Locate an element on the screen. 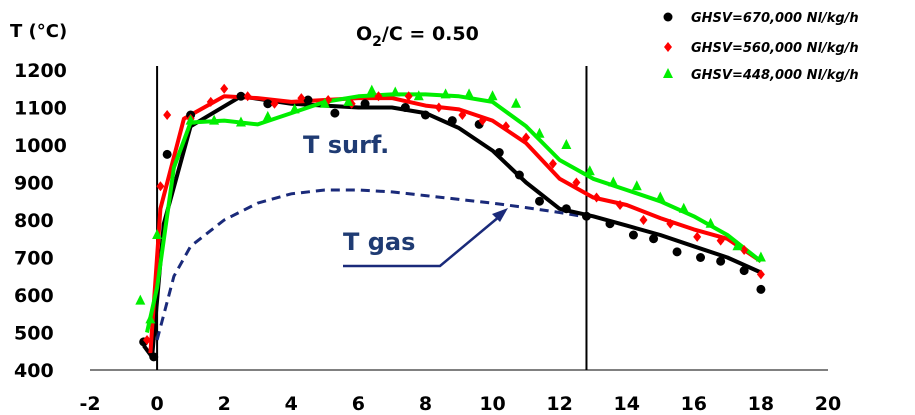 This screenshot has height=415, width=915. y-tick-label: 500 is located at coordinates (34, 334).